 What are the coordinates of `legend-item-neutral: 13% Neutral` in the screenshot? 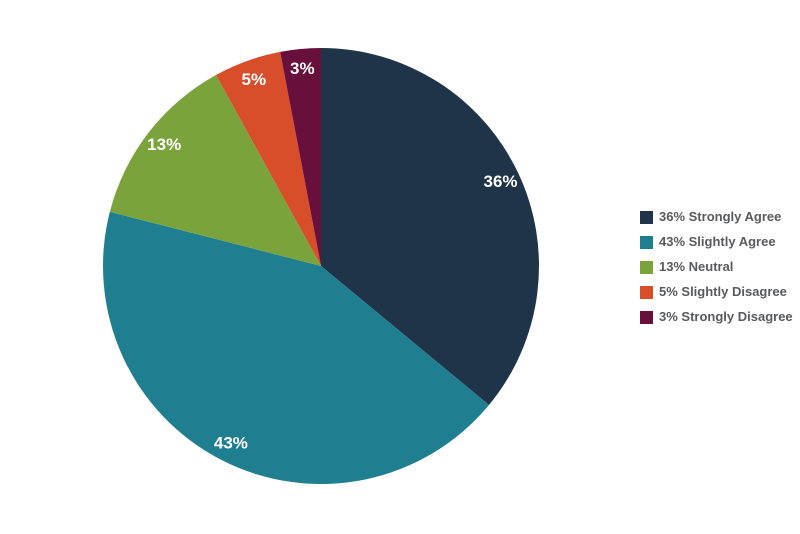 It's located at (716, 267).